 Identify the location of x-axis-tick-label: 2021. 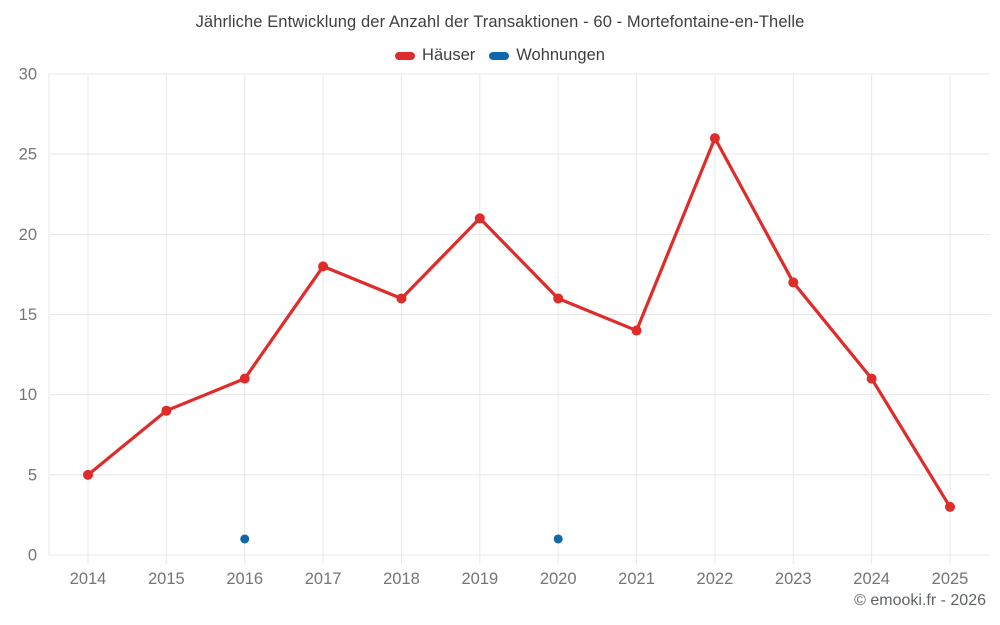
(636, 579).